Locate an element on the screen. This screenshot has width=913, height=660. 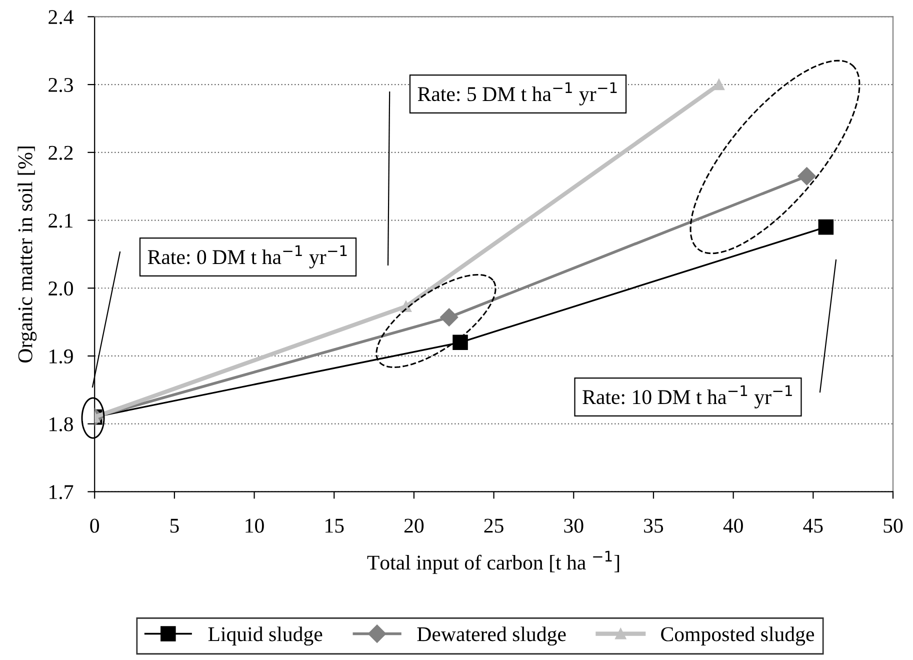
x-tick-label: 10 is located at coordinates (255, 525).